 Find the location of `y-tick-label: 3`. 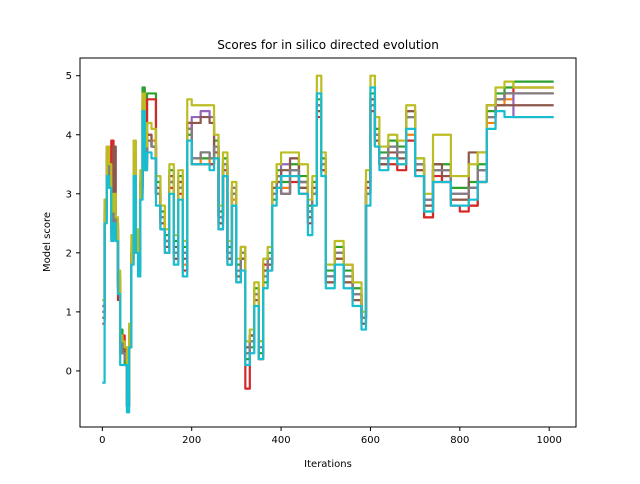

y-tick-label: 3 is located at coordinates (69, 194).